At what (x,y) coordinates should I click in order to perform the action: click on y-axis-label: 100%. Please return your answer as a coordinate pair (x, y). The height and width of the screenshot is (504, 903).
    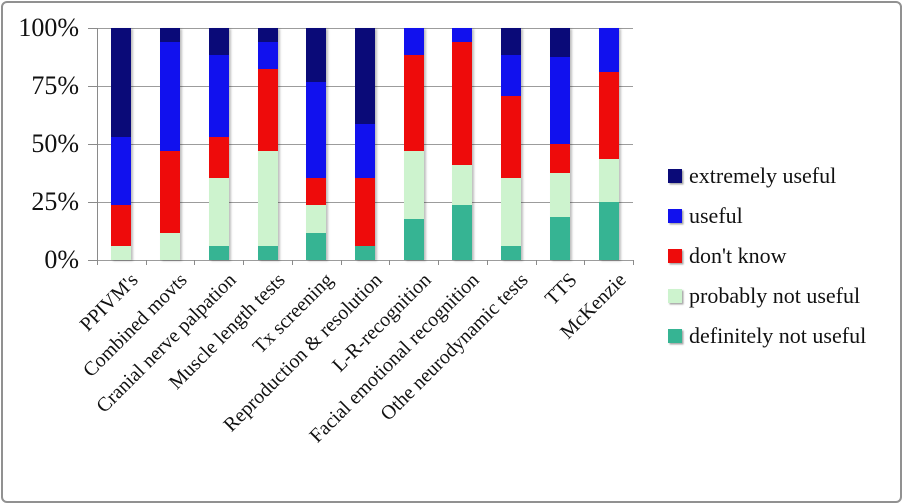
    Looking at the image, I should click on (48, 27).